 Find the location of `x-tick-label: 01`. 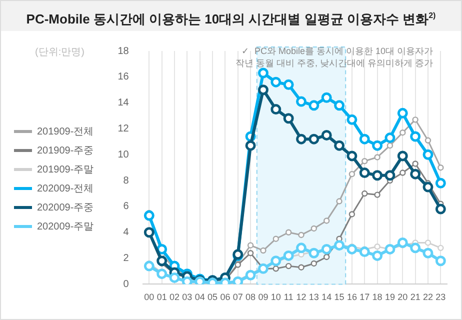

x-tick-label: 01 is located at coordinates (161, 297).